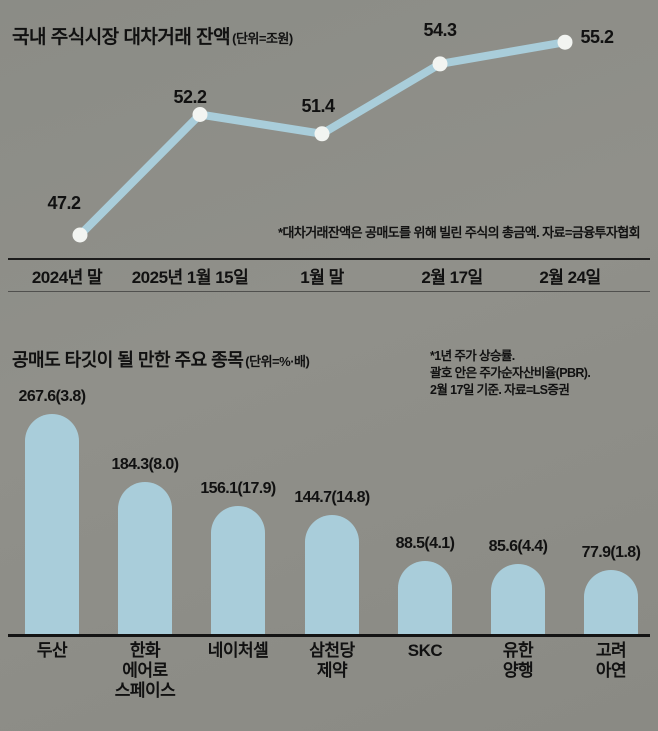 The height and width of the screenshot is (731, 658). Describe the element at coordinates (597, 37) in the screenshot. I see `line-point-value: 55.2` at that location.